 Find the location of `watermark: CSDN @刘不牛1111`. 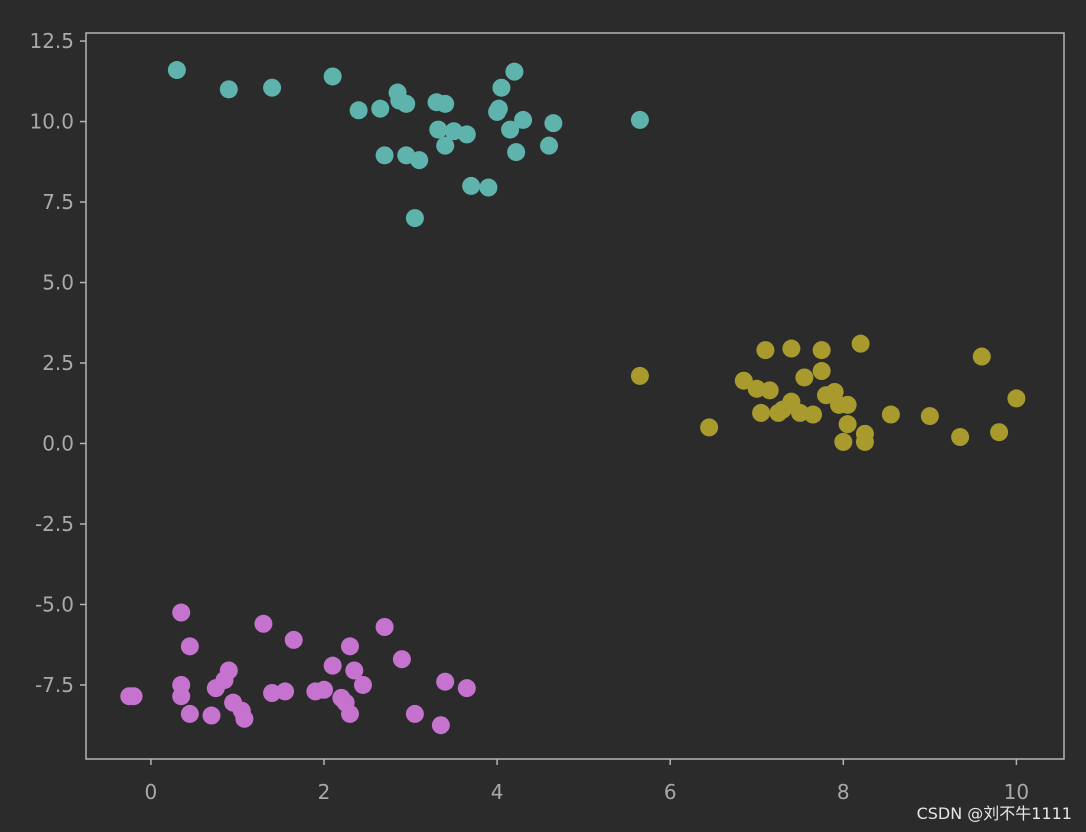

watermark: CSDN @刘不牛1111 is located at coordinates (994, 813).